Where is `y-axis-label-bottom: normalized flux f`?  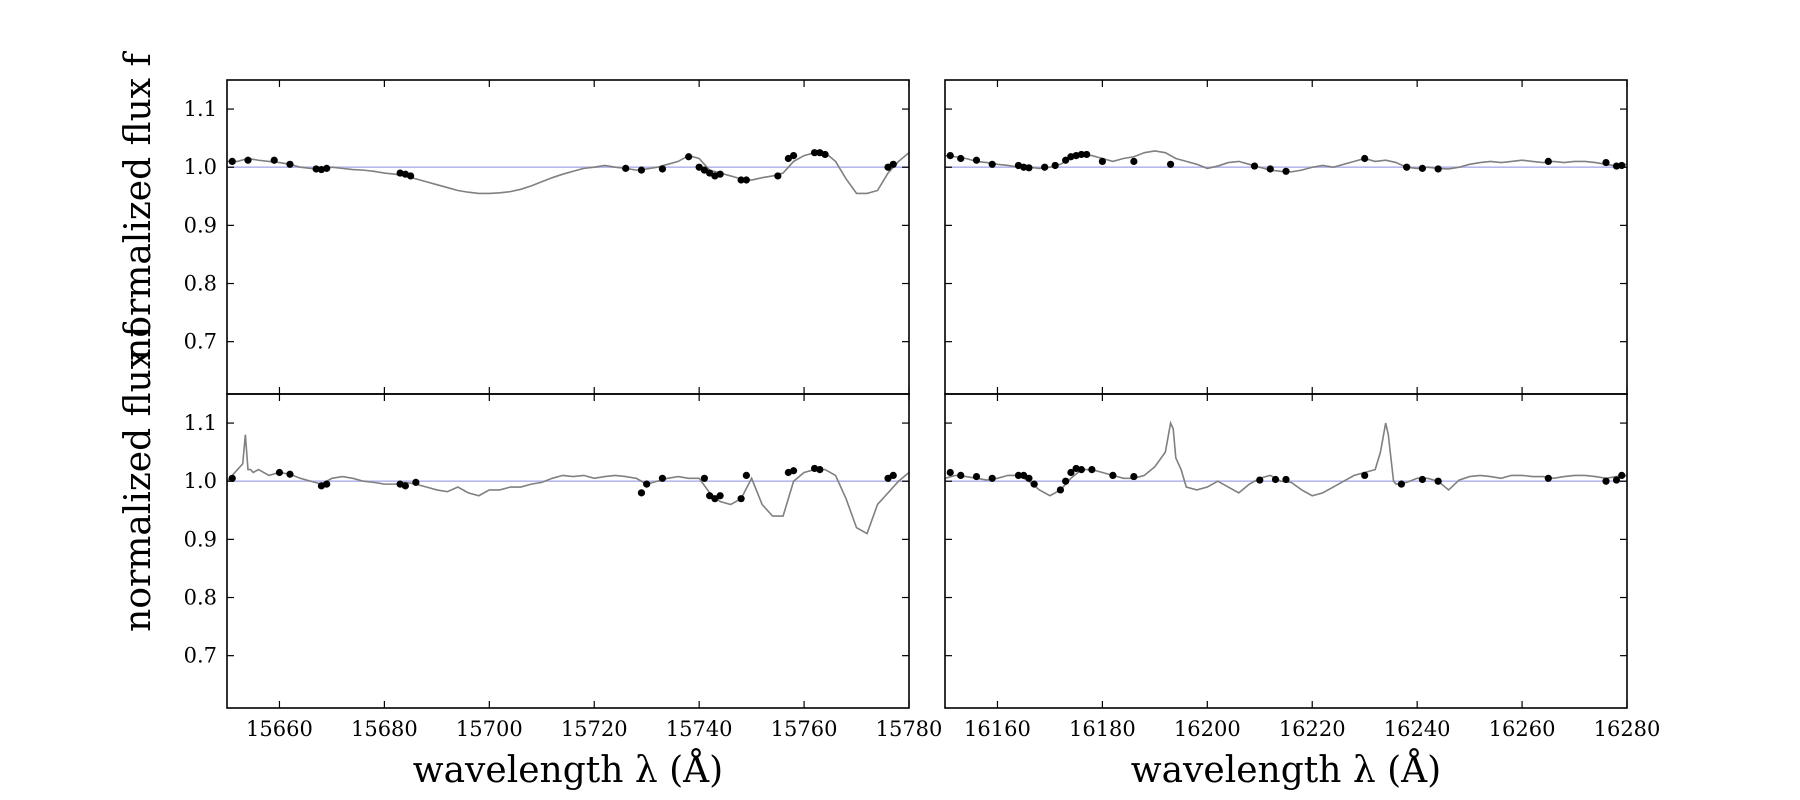 y-axis-label-bottom: normalized flux f is located at coordinates (138, 476).